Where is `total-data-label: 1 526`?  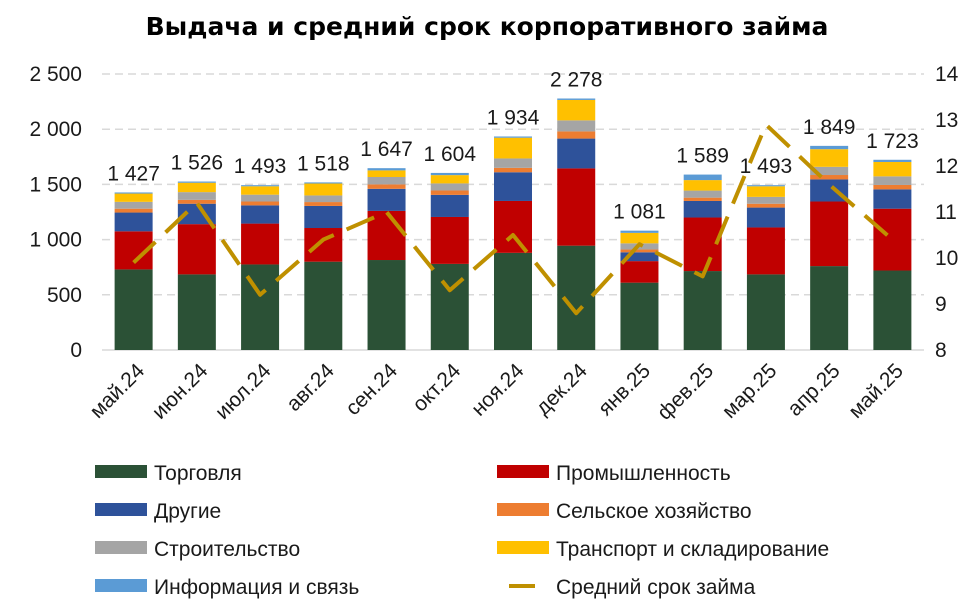 total-data-label: 1 526 is located at coordinates (197, 163).